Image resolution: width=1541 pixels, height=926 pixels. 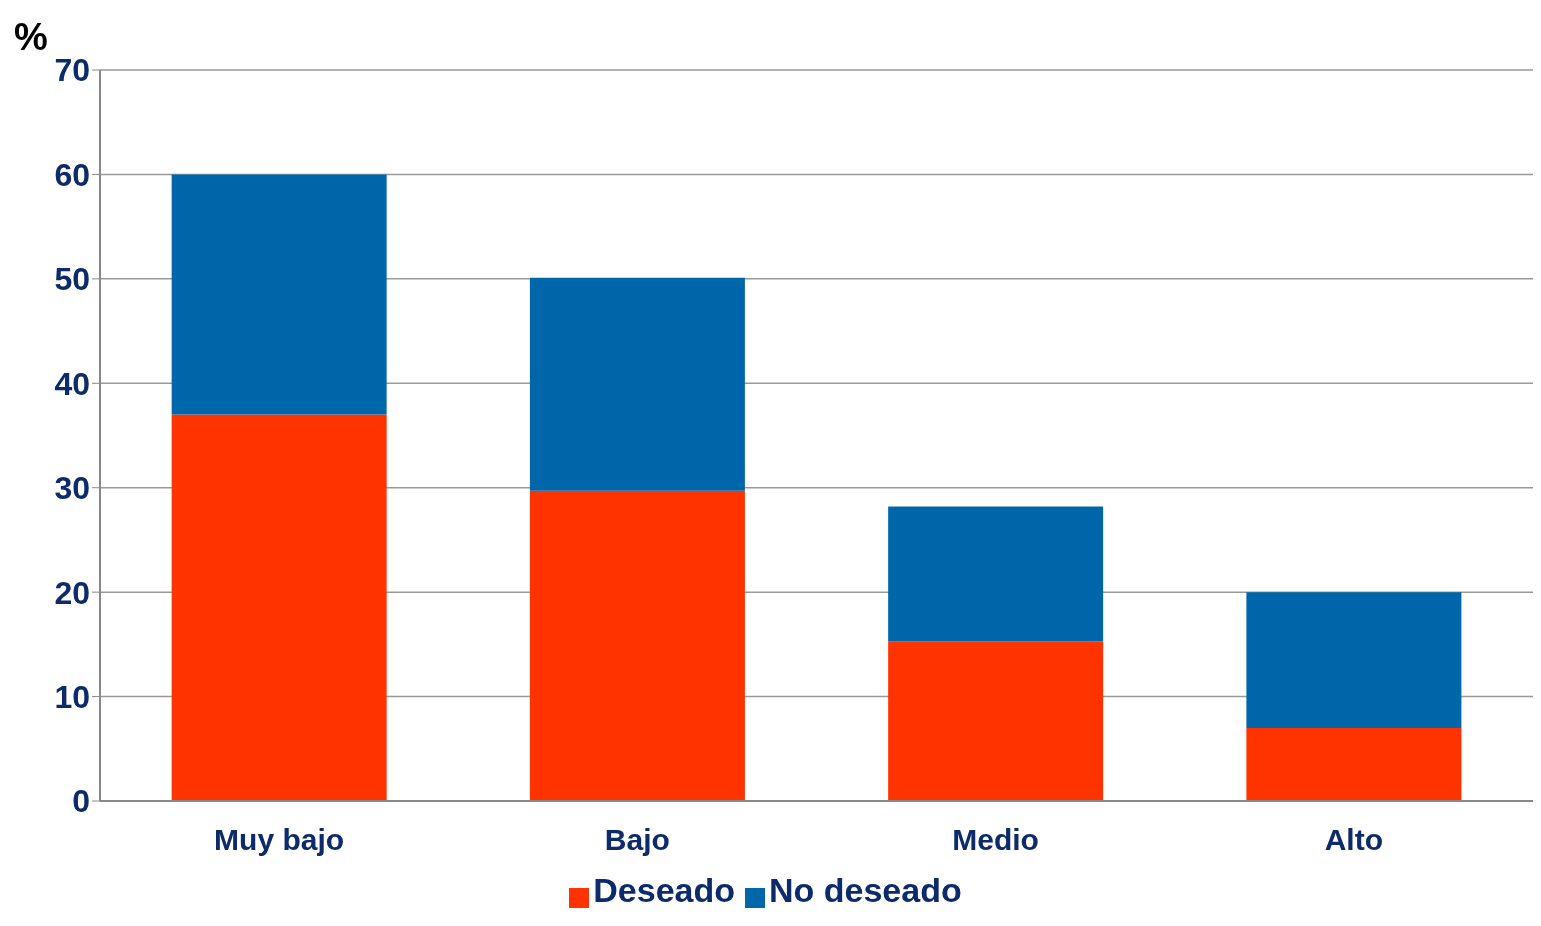 I want to click on y-tick-label: 40, so click(x=72, y=383).